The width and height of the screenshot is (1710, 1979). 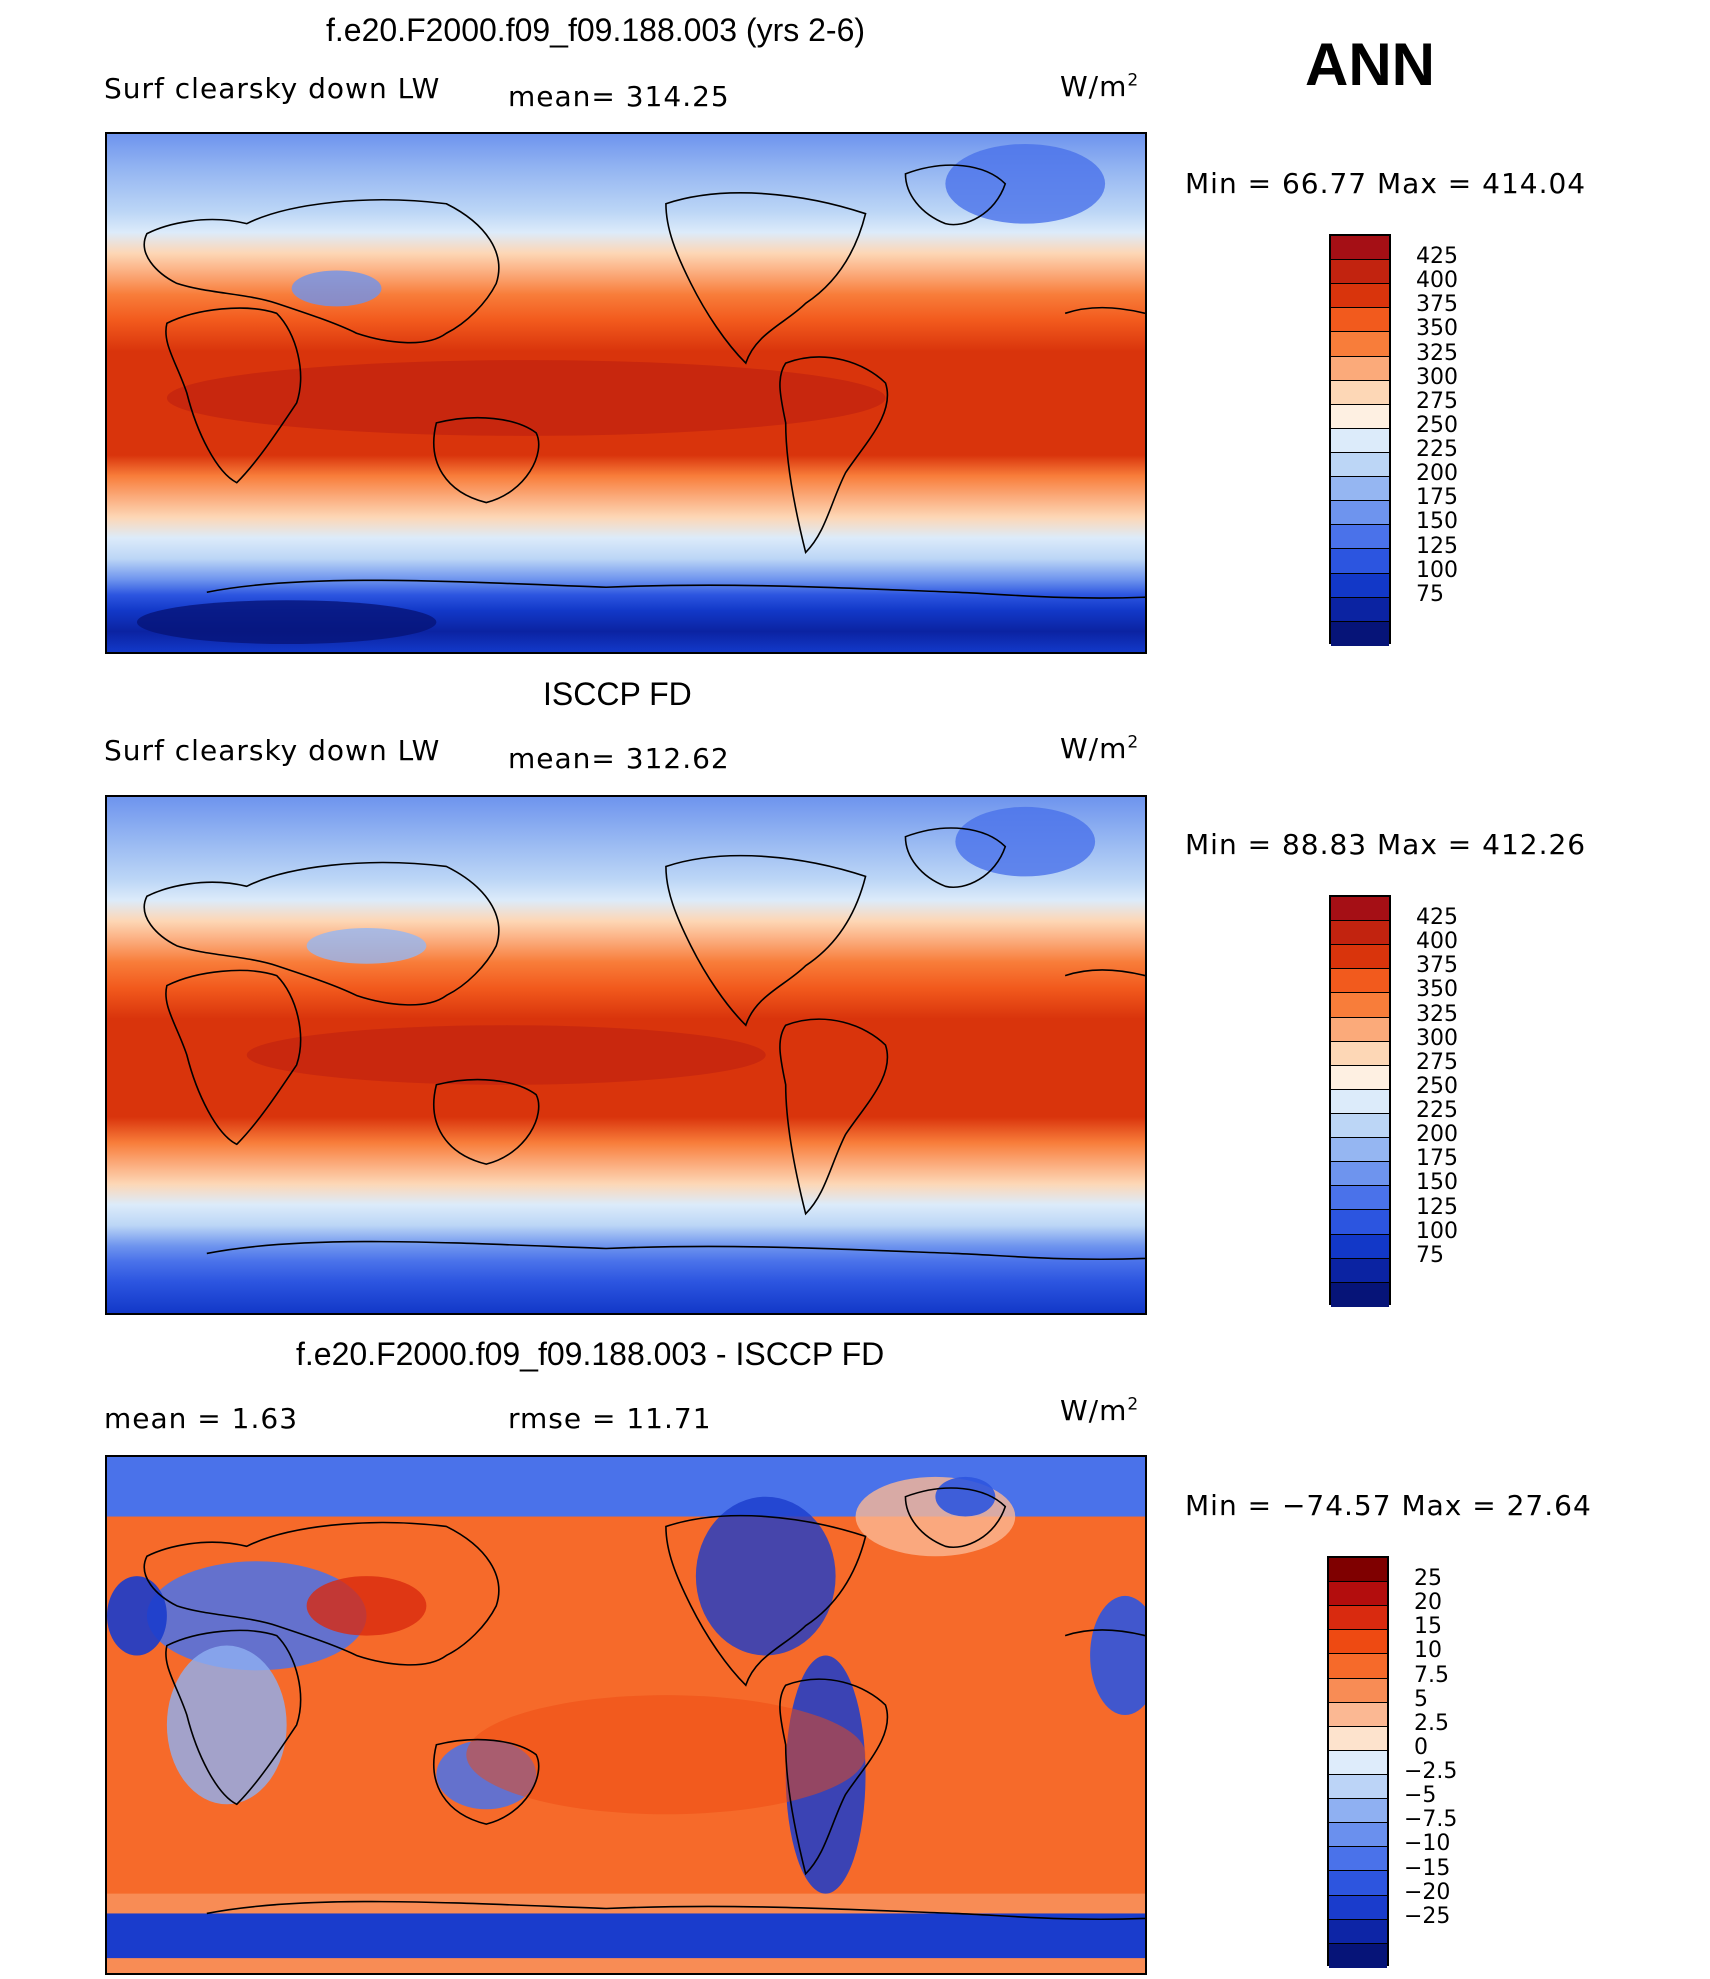 What do you see at coordinates (596, 30) in the screenshot?
I see `panel-model-title: f.e20.F2000.f09_f09.188.003 (yrs 2-6)` at bounding box center [596, 30].